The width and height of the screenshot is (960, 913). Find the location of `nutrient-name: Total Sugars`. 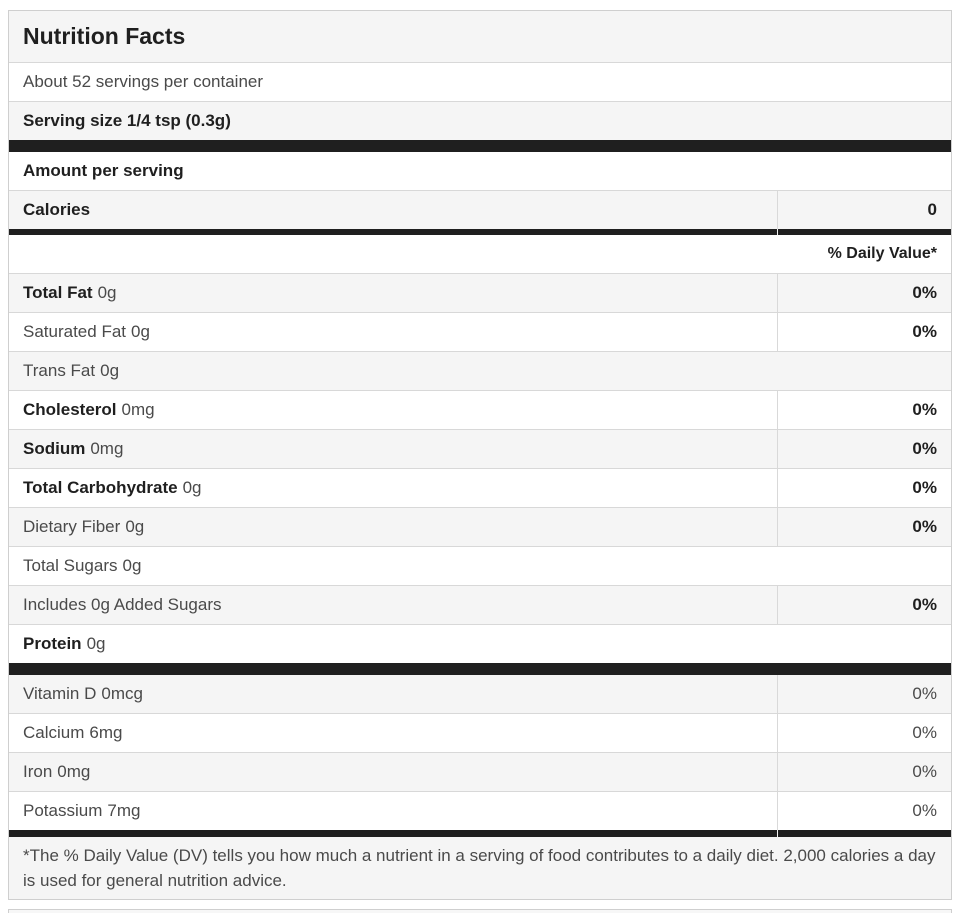

nutrient-name: Total Sugars is located at coordinates (70, 565).